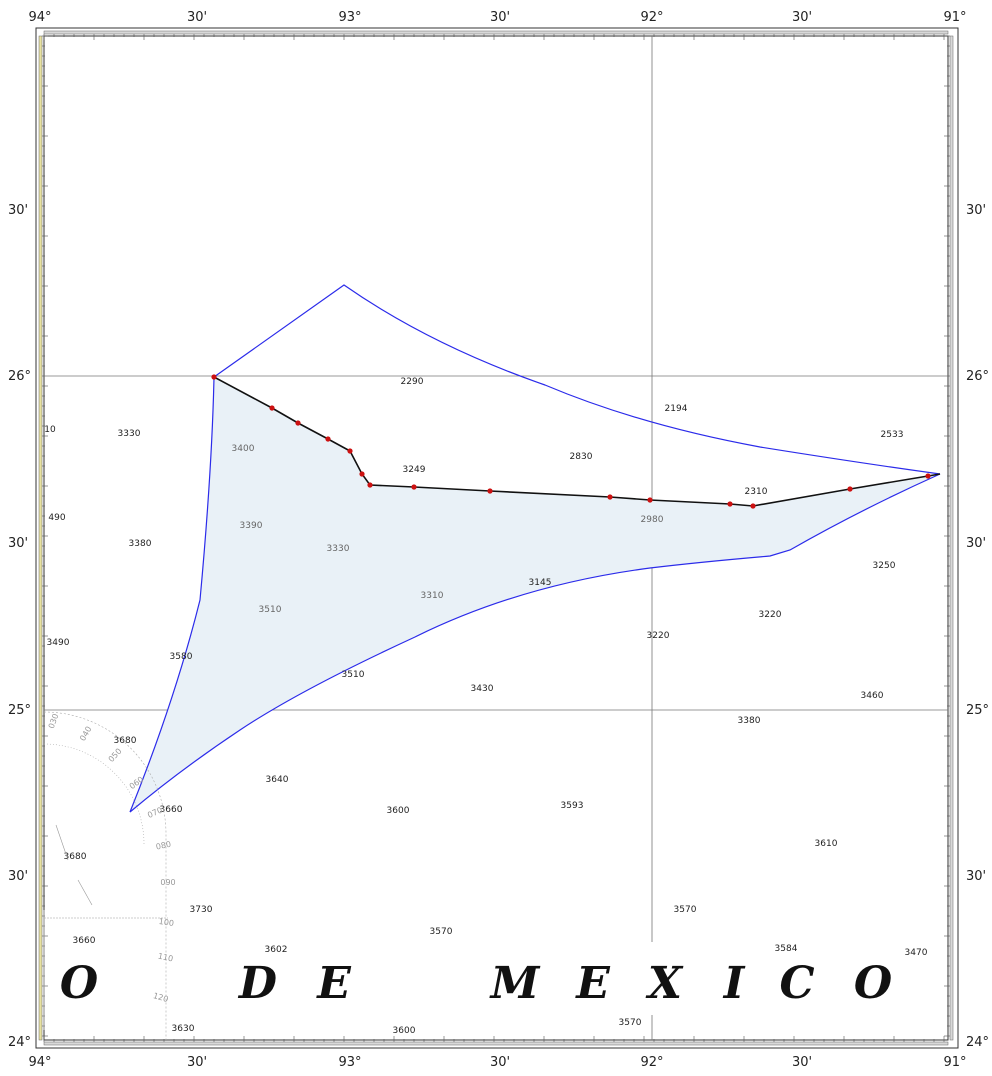  I want to click on left-coordinate-label: 26°, so click(19, 376).